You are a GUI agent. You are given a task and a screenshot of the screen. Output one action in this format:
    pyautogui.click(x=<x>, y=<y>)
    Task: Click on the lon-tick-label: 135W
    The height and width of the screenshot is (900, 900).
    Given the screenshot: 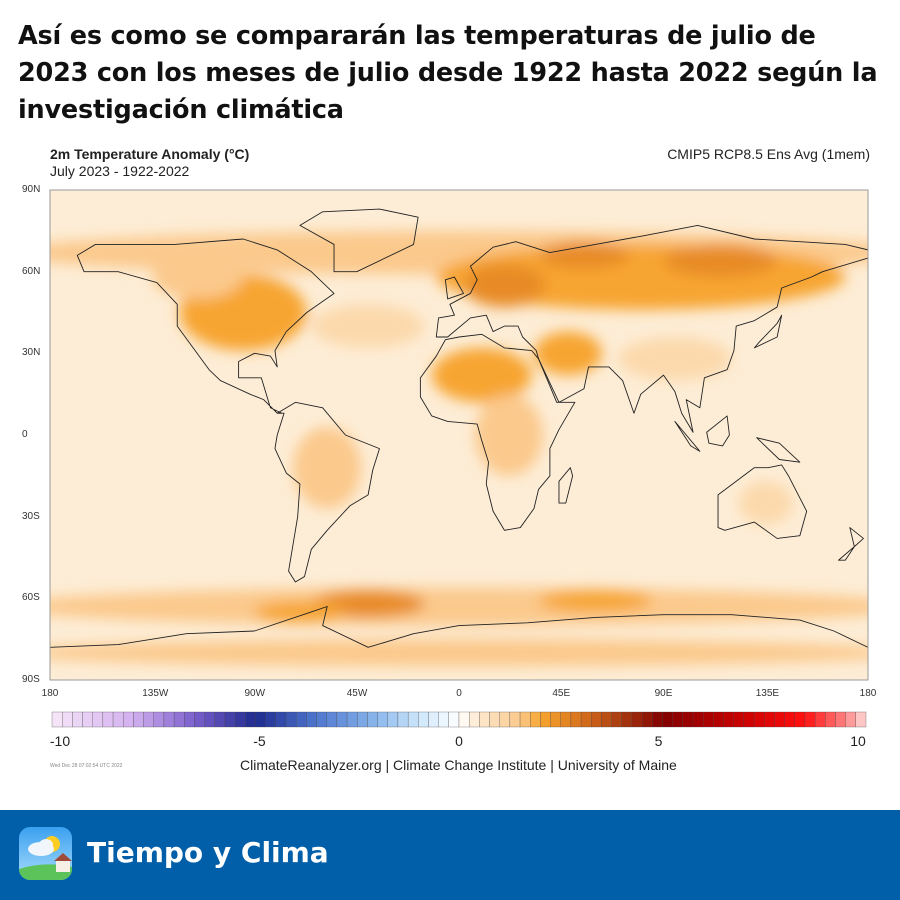 What is the action you would take?
    pyautogui.click(x=155, y=693)
    